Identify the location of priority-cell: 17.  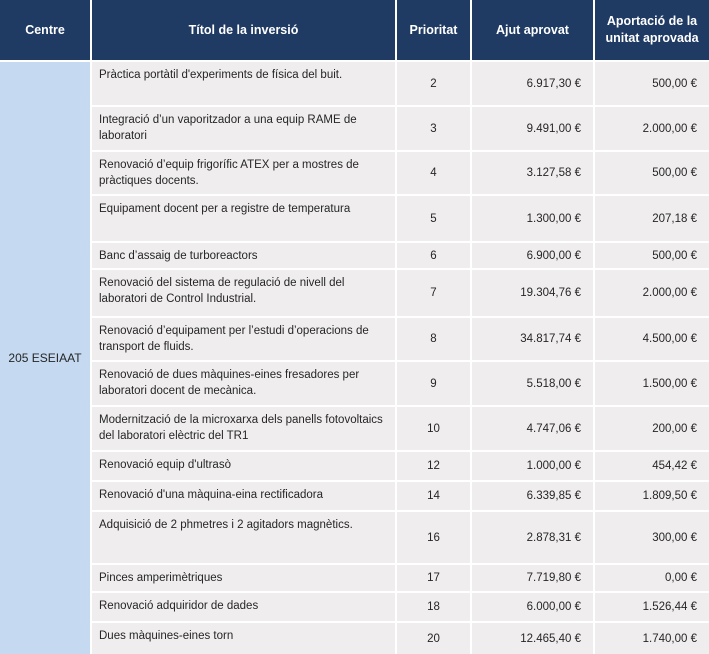
(433, 578).